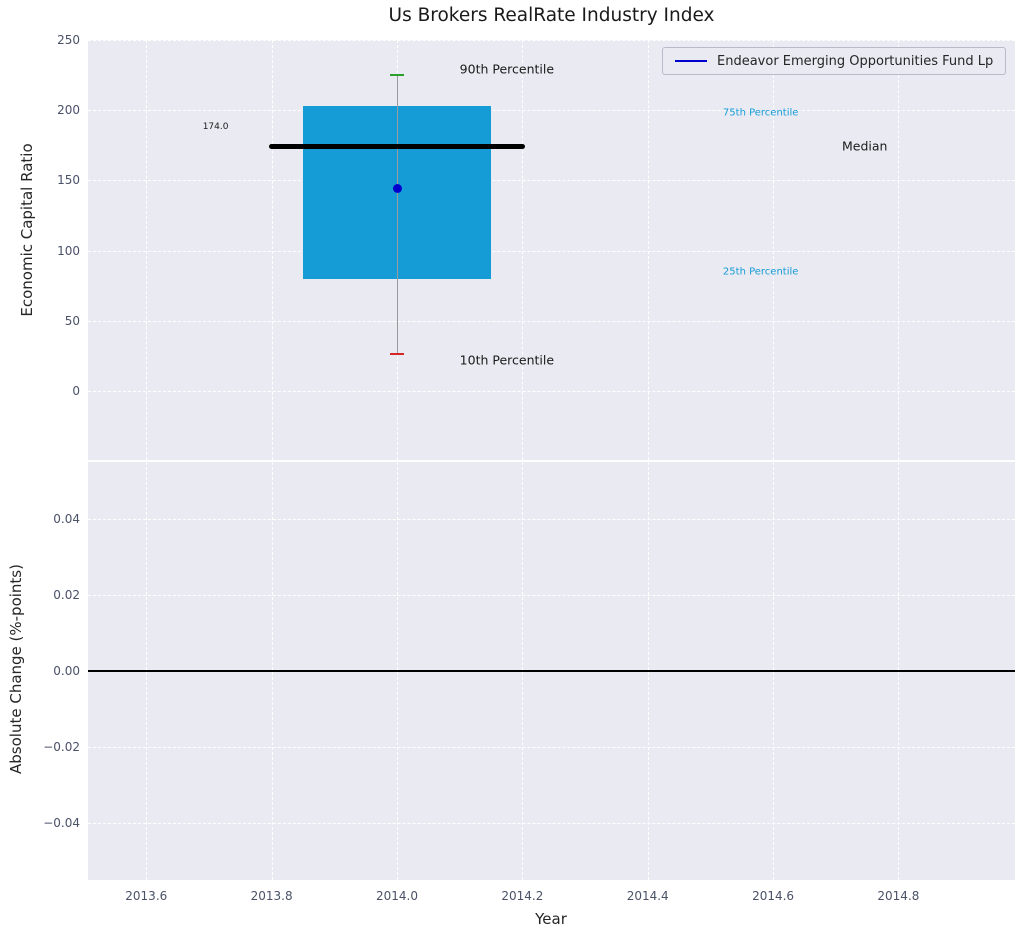  I want to click on bottom-y-axis-label: Absolute Change (%-points), so click(16, 669).